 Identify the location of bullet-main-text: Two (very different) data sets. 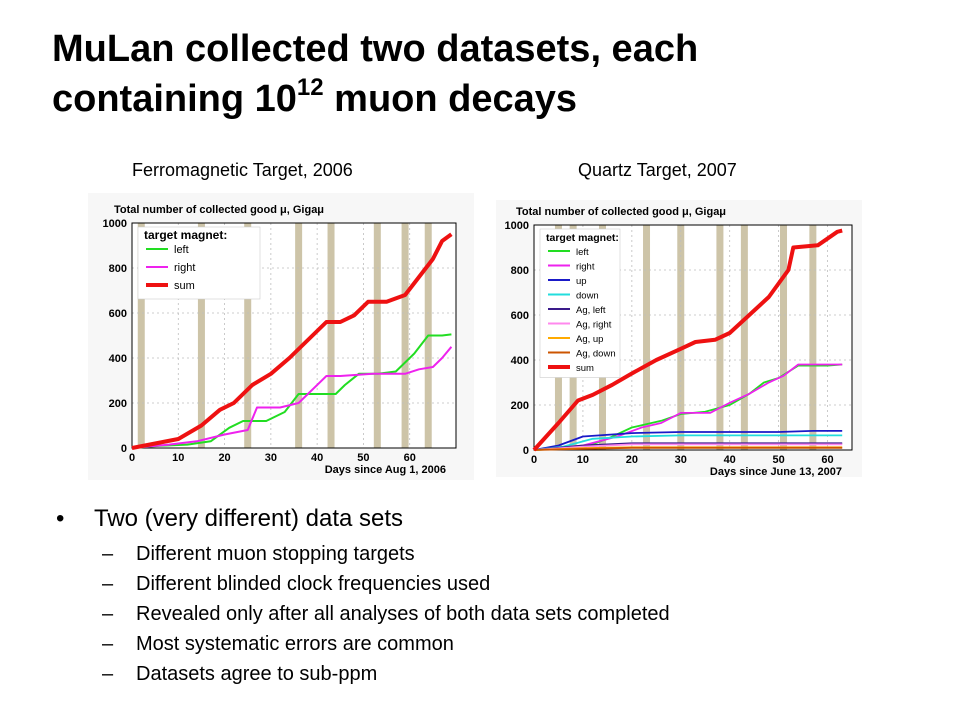
(249, 518).